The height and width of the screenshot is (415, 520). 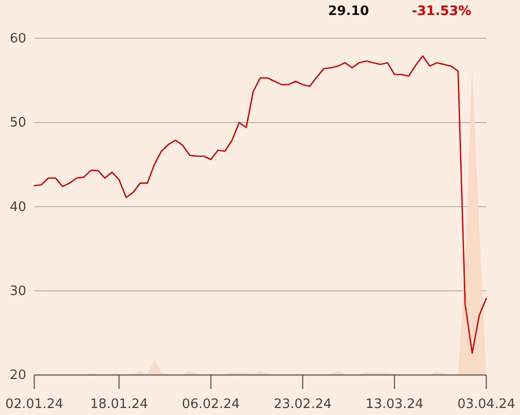 What do you see at coordinates (18, 291) in the screenshot?
I see `y-tick-label: 30` at bounding box center [18, 291].